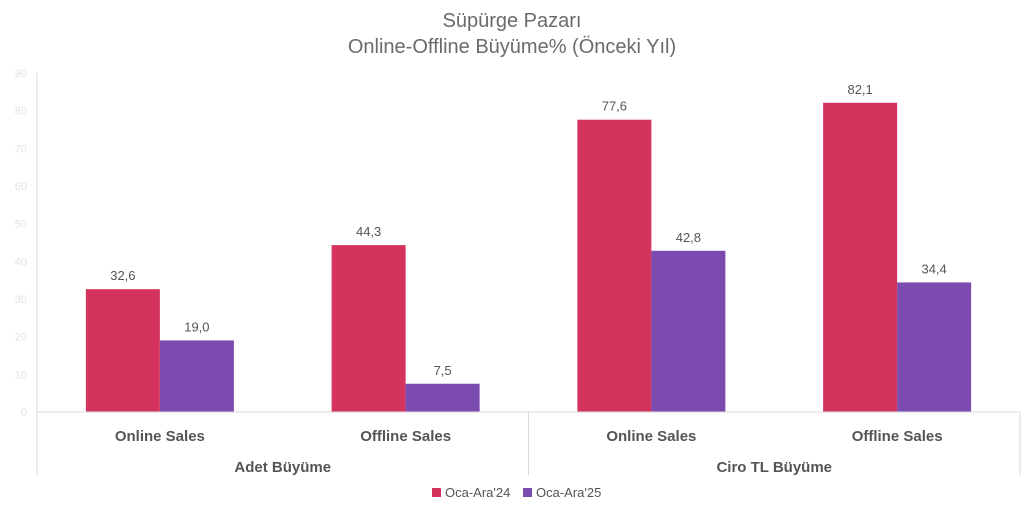 The image size is (1024, 516). I want to click on data-label: 82,1, so click(859, 89).